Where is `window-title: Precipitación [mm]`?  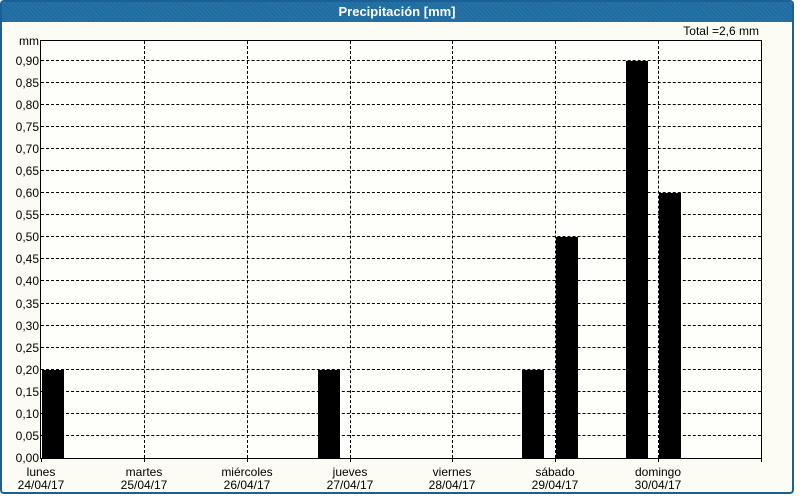
window-title: Precipitación [mm] is located at coordinates (397, 11).